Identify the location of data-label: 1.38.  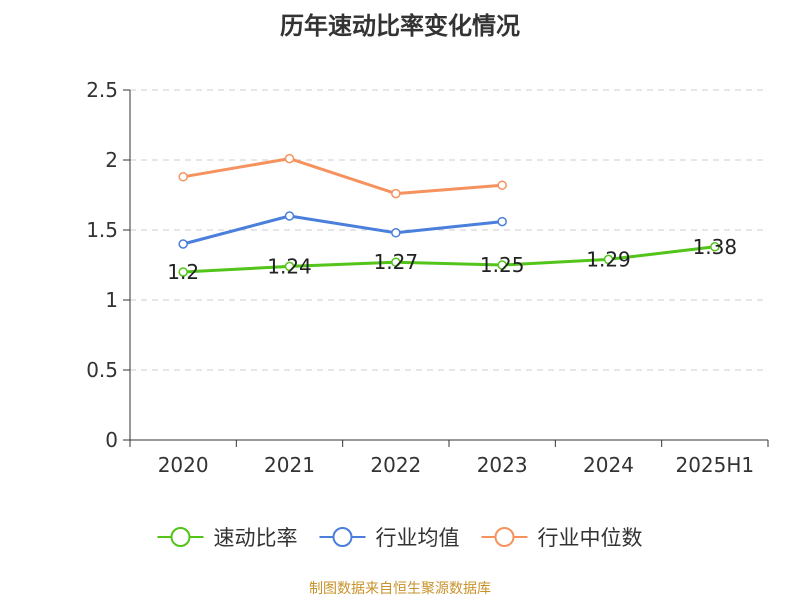
(715, 247).